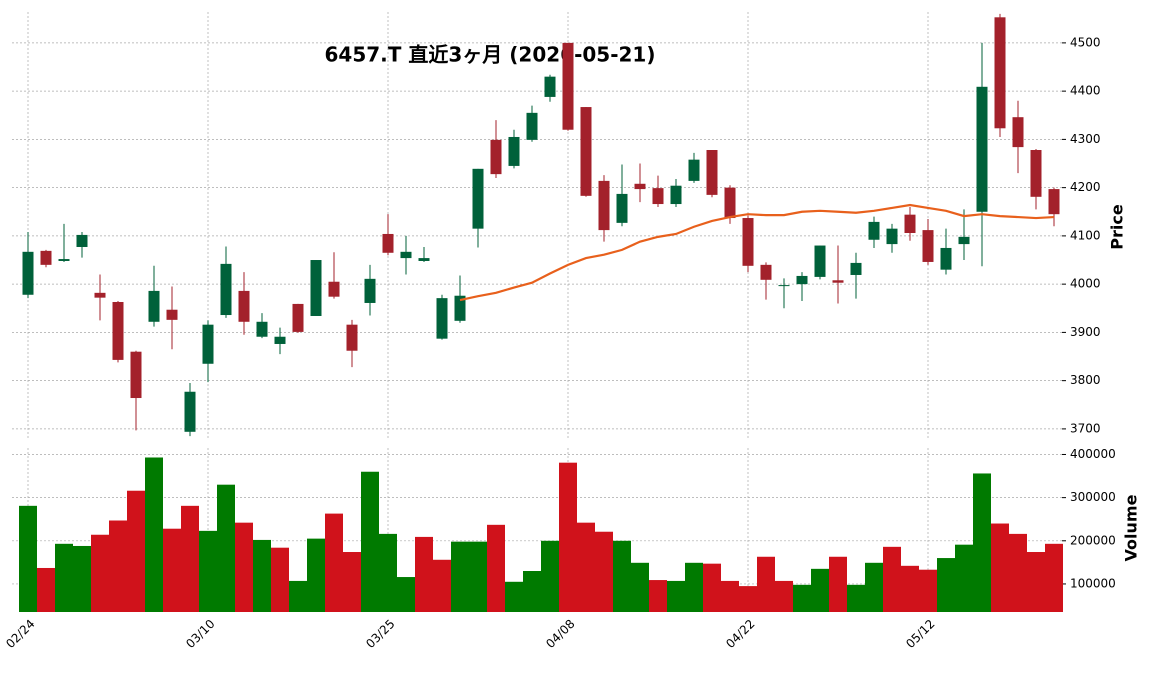 The image size is (1152, 674). I want to click on y-tick-label: 3800, so click(1085, 380).